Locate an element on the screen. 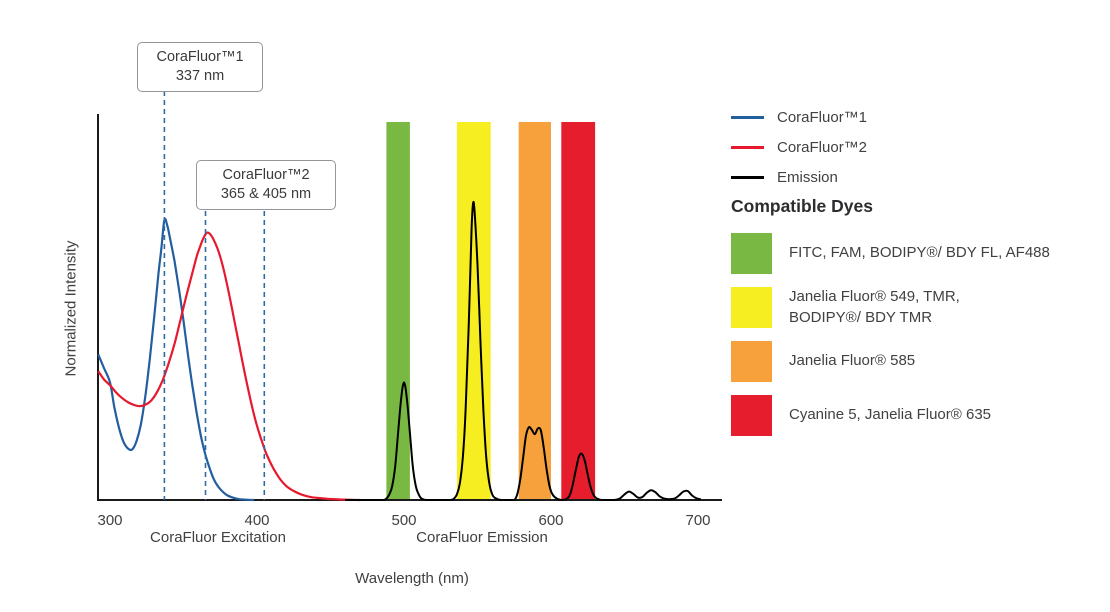 The width and height of the screenshot is (1110, 612). chart-legend: CoraFluor™1 CoraFluor™2 Emission is located at coordinates (799, 152).